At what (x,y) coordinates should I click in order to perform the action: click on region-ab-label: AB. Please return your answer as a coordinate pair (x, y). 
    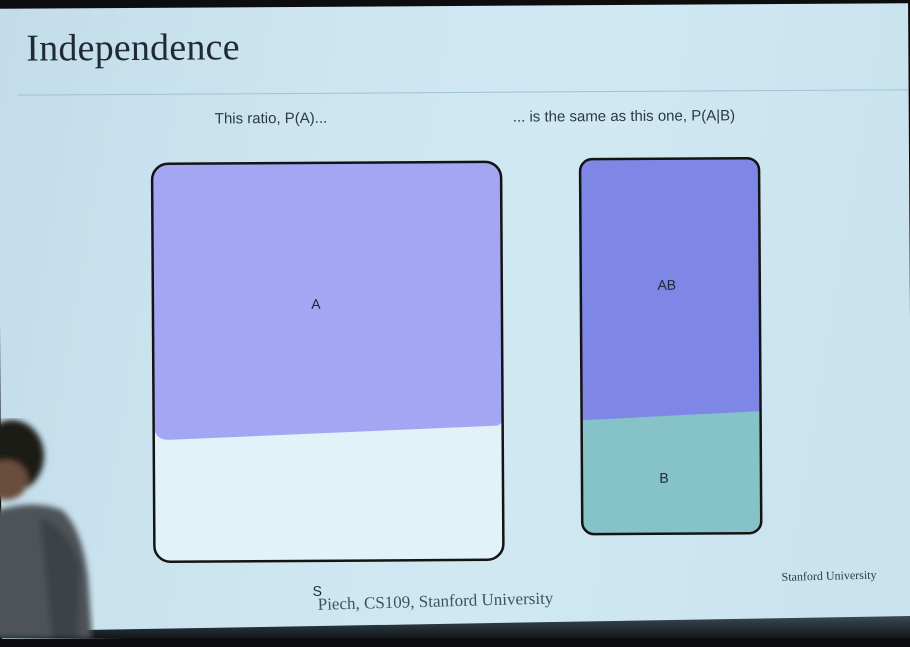
    Looking at the image, I should click on (666, 285).